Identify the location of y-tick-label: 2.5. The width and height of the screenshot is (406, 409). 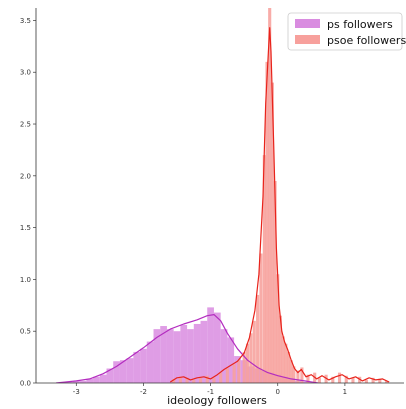
(25, 125).